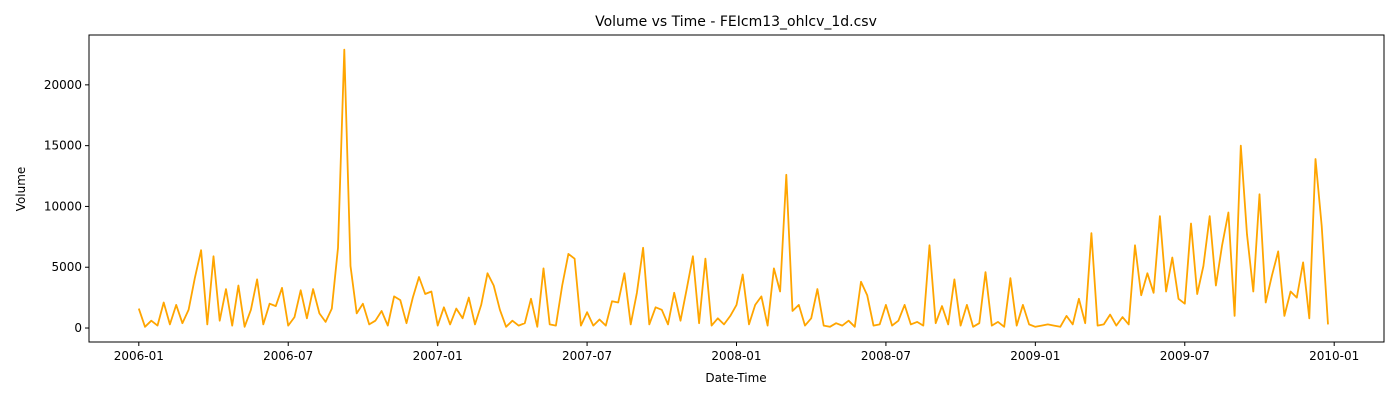 This screenshot has height=400, width=1400. I want to click on x-tick-label: 2007-01, so click(438, 356).